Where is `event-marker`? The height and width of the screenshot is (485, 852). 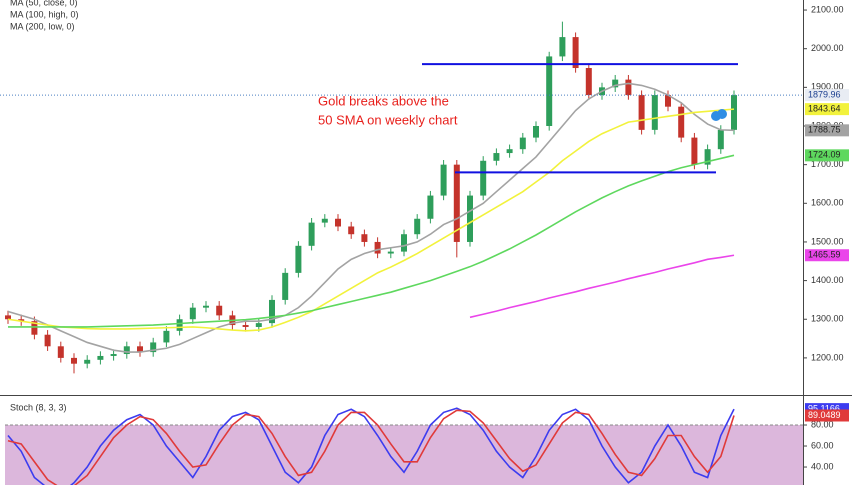
event-marker is located at coordinates (722, 114).